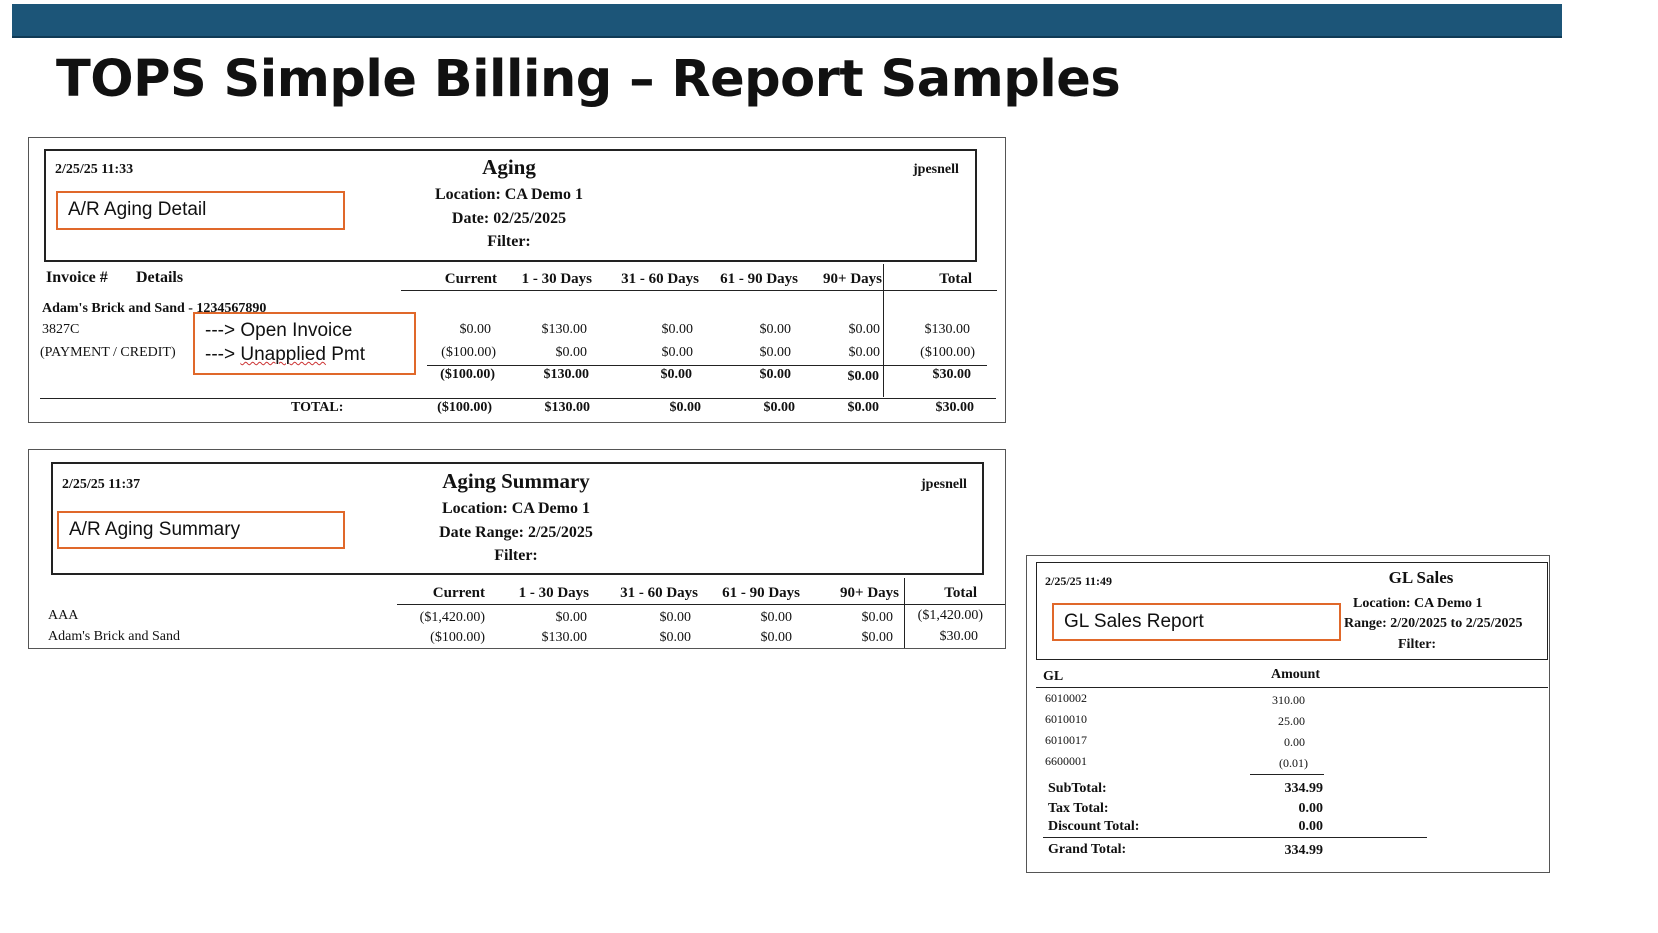 The height and width of the screenshot is (933, 1658). Describe the element at coordinates (1311, 826) in the screenshot. I see `discount-value: 0.00` at that location.